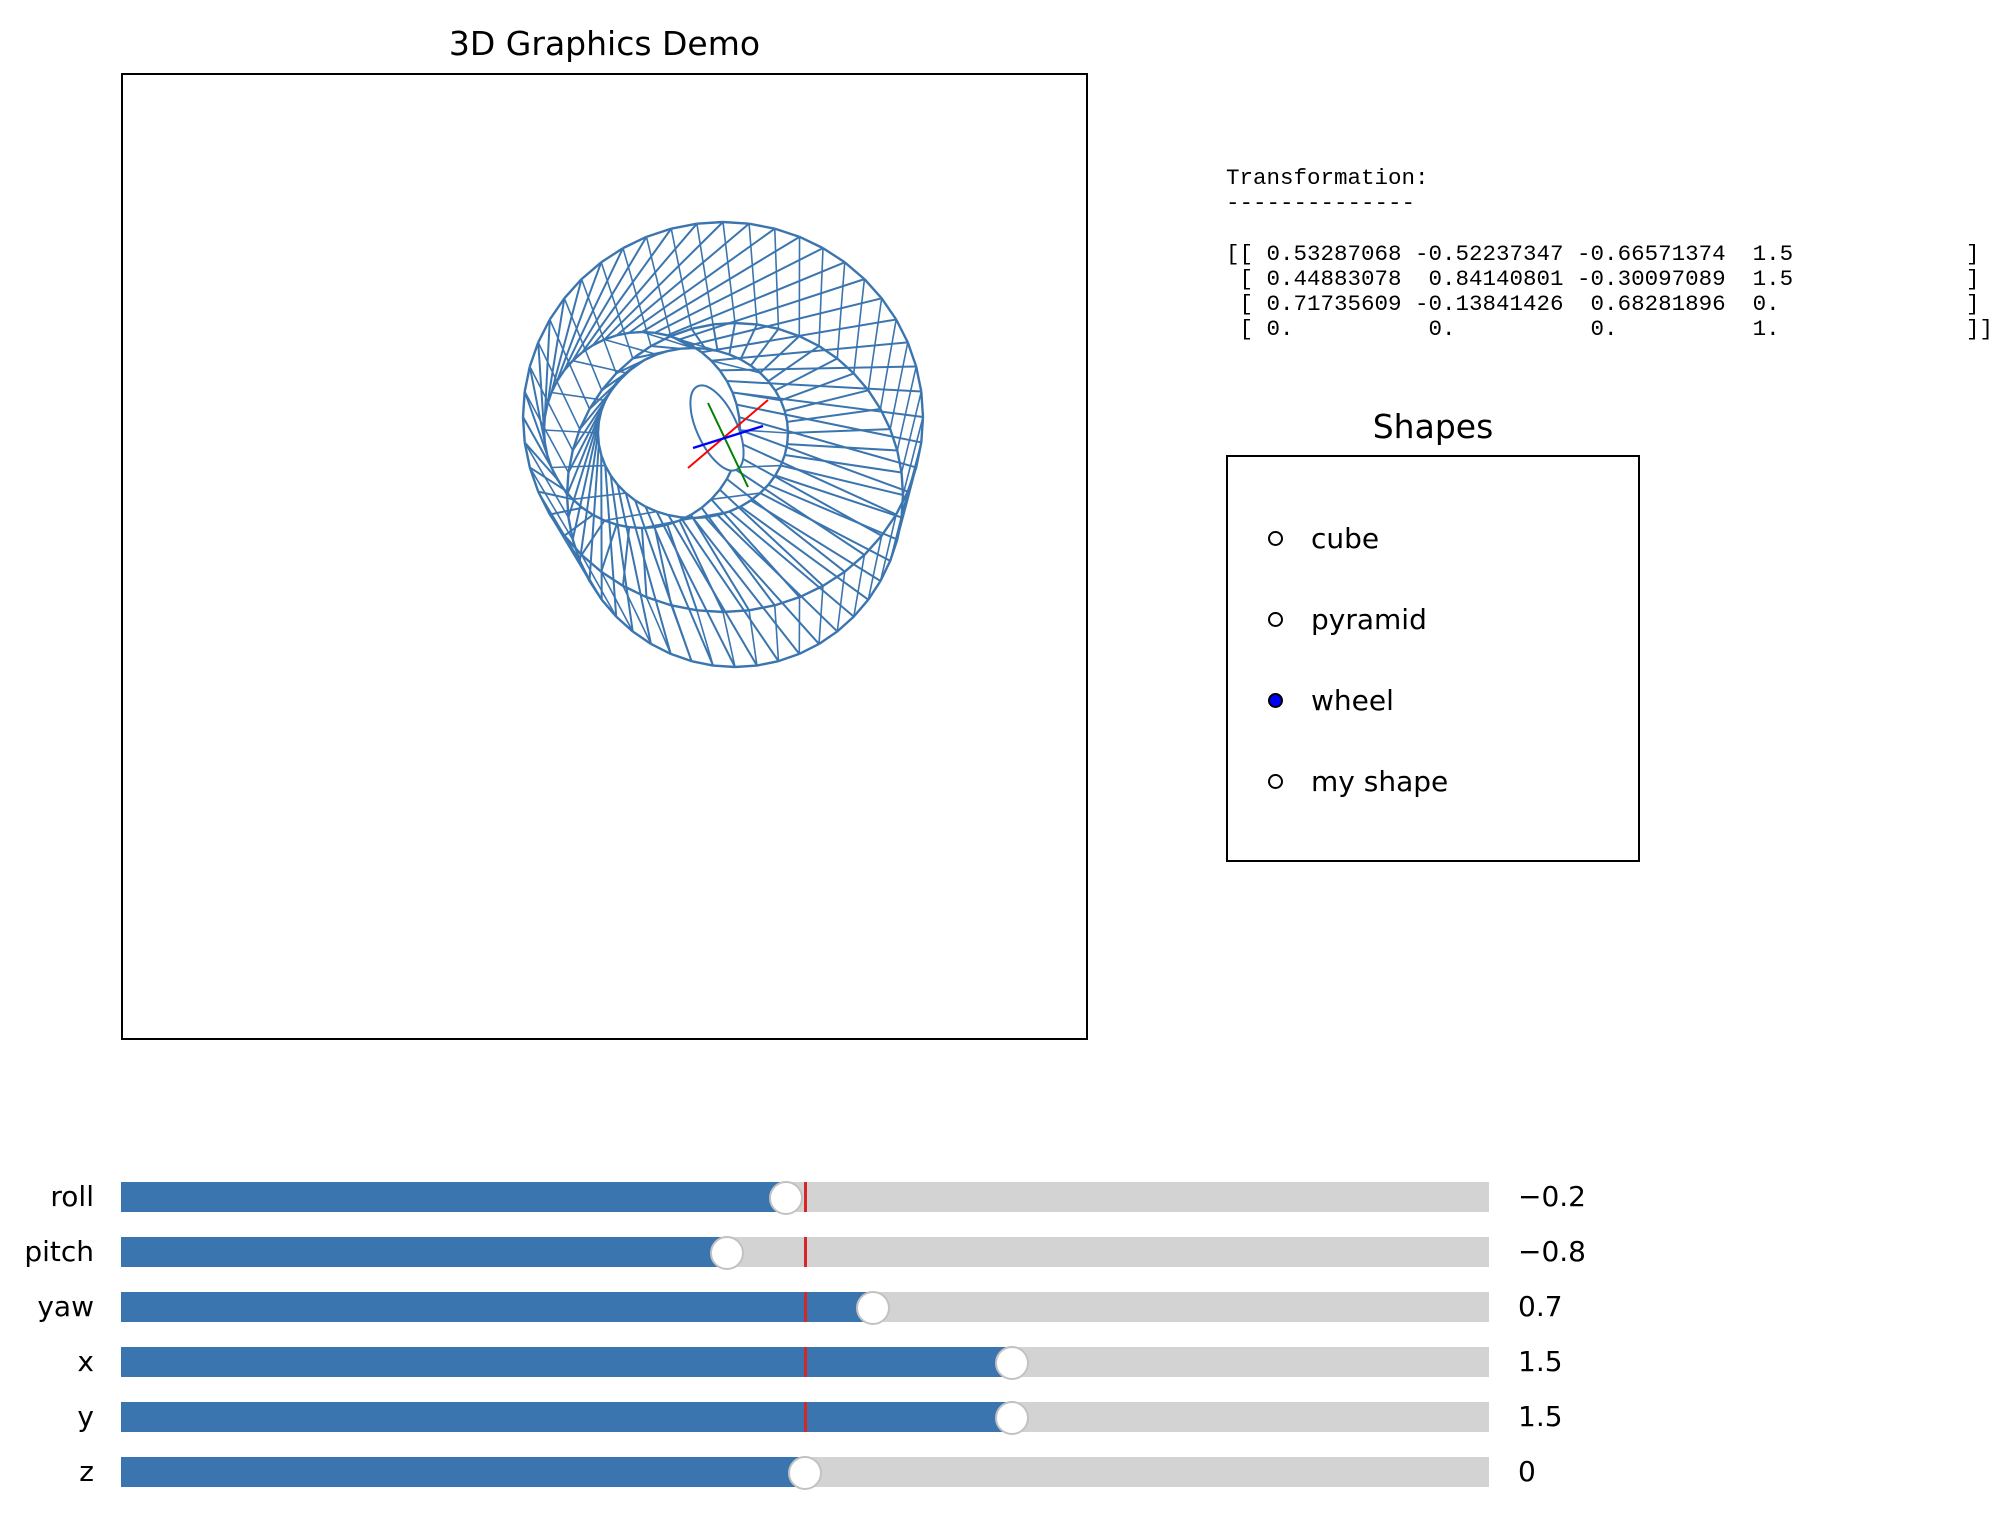 Image resolution: width=2001 pixels, height=1516 pixels. Describe the element at coordinates (72, 1196) in the screenshot. I see `slider-label: roll` at that location.